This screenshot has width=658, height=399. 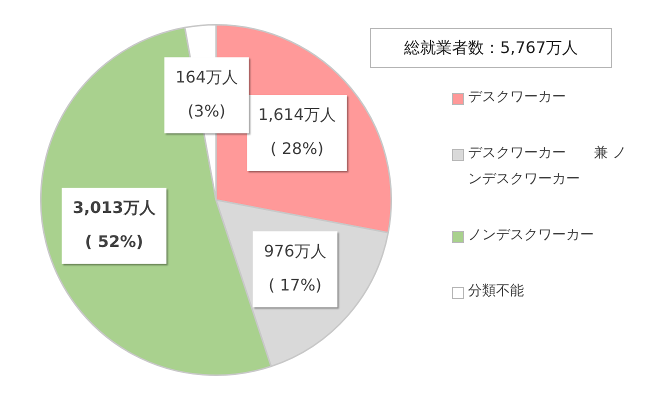 I want to click on legend-label: デスクワーカー 兼 ノンデスクワーカー, so click(x=548, y=166).